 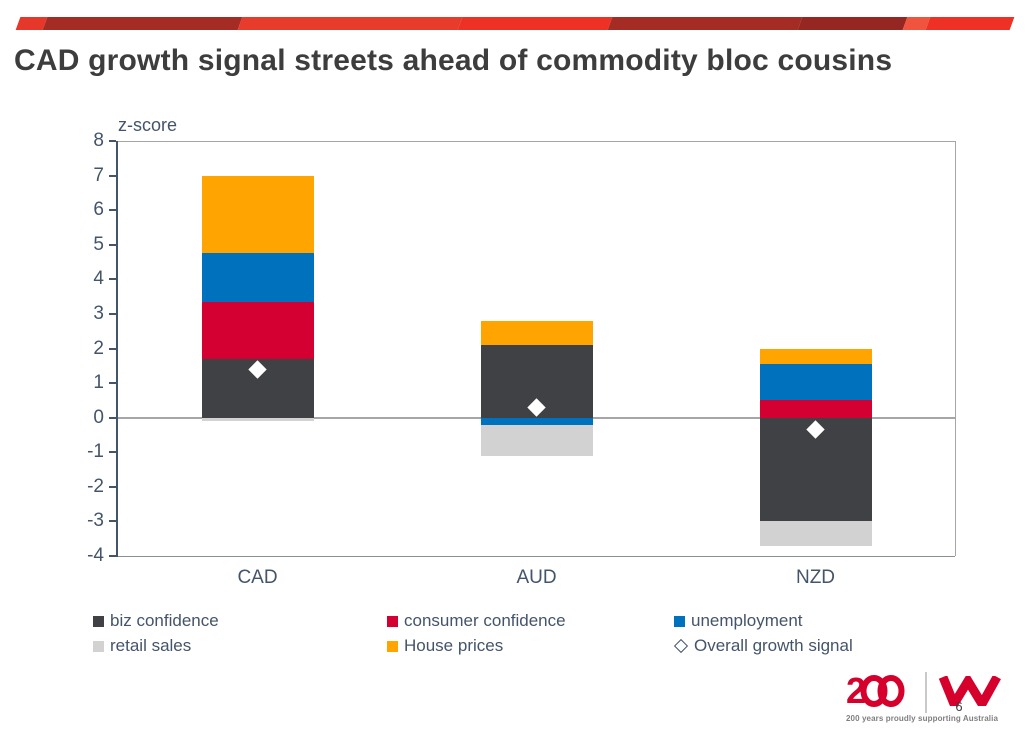 What do you see at coordinates (257, 419) in the screenshot?
I see `bar-segment-CAD-retail-sales` at bounding box center [257, 419].